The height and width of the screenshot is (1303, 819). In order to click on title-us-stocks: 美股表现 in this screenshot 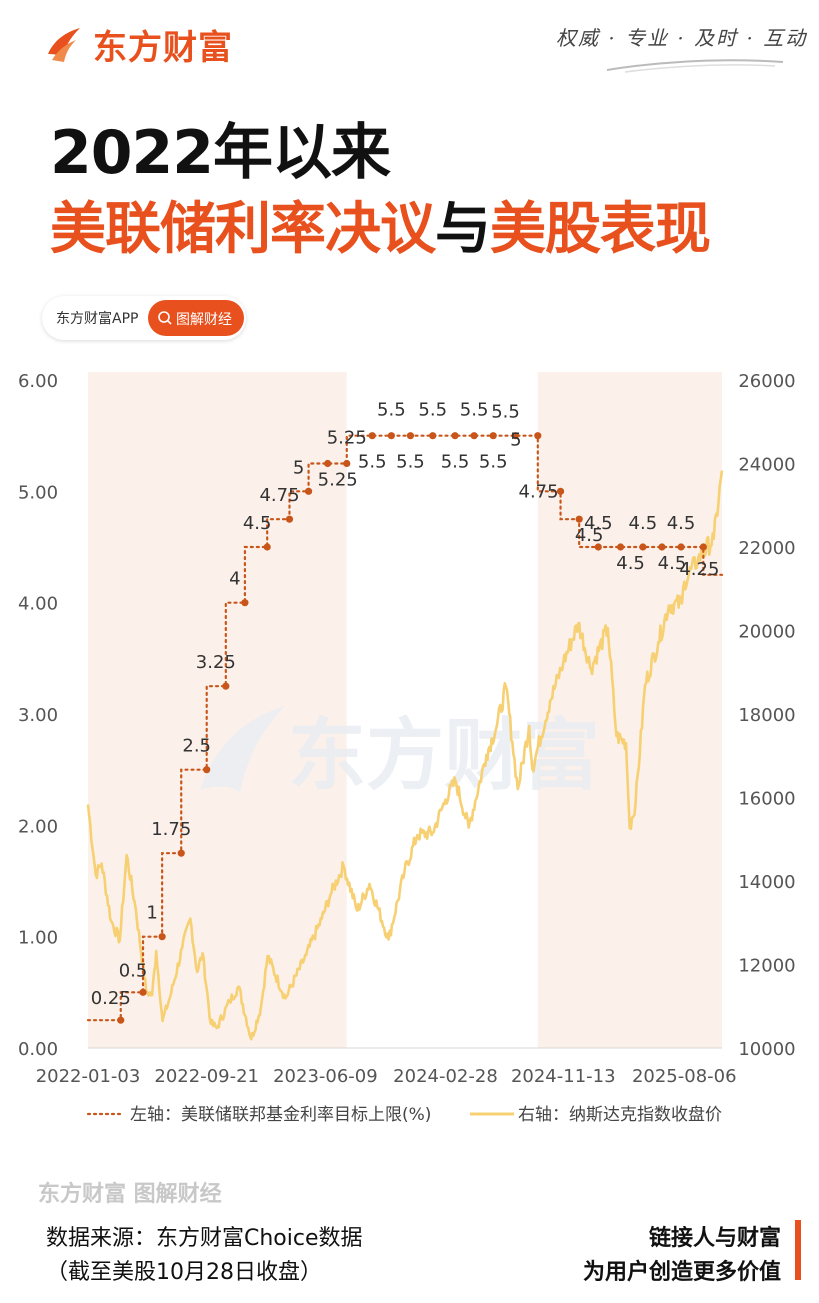, I will do `click(600, 229)`.